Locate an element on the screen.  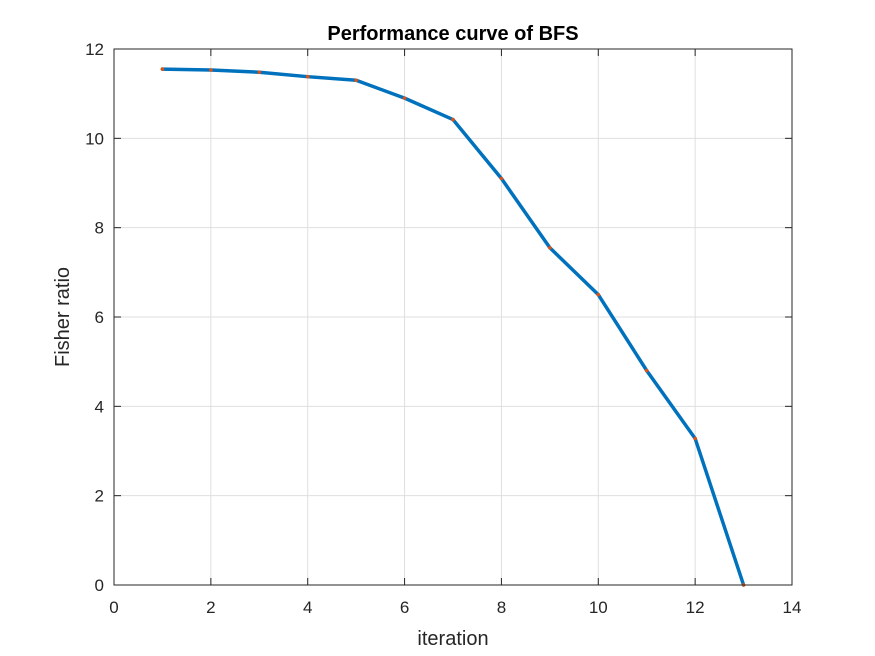
x-tick-label: 14 is located at coordinates (792, 607).